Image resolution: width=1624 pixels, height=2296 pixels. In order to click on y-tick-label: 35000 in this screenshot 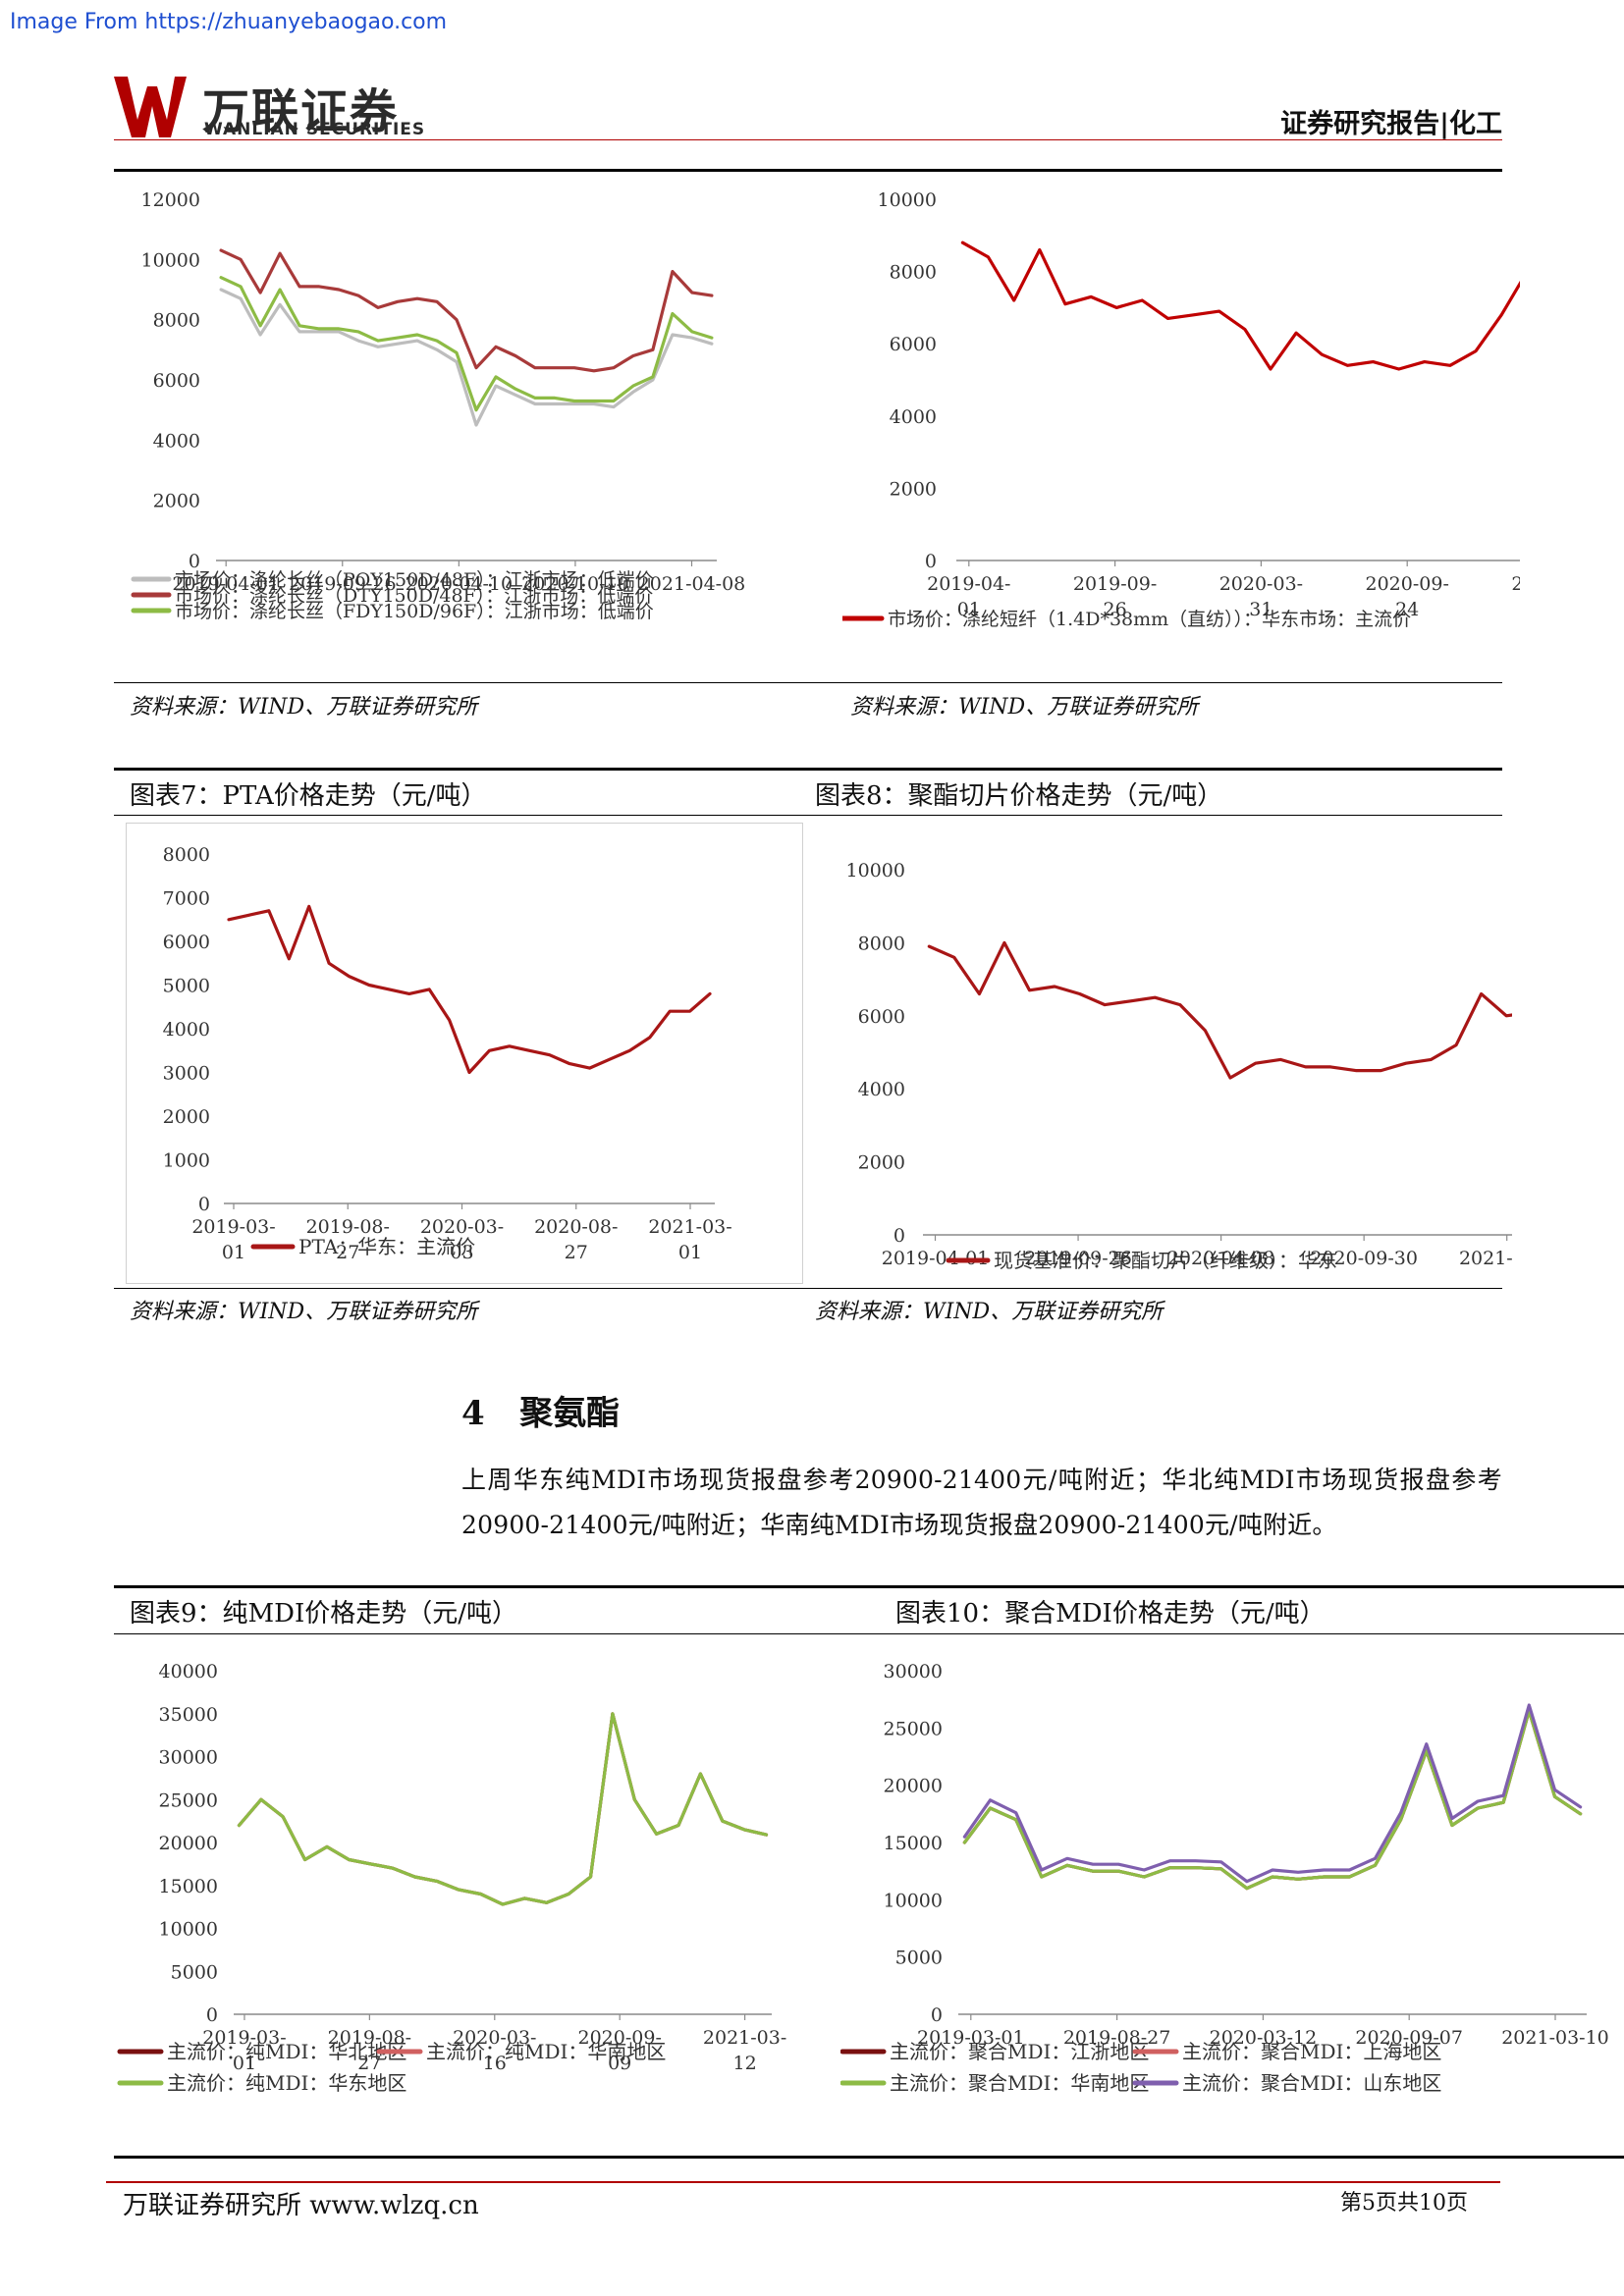, I will do `click(188, 1715)`.